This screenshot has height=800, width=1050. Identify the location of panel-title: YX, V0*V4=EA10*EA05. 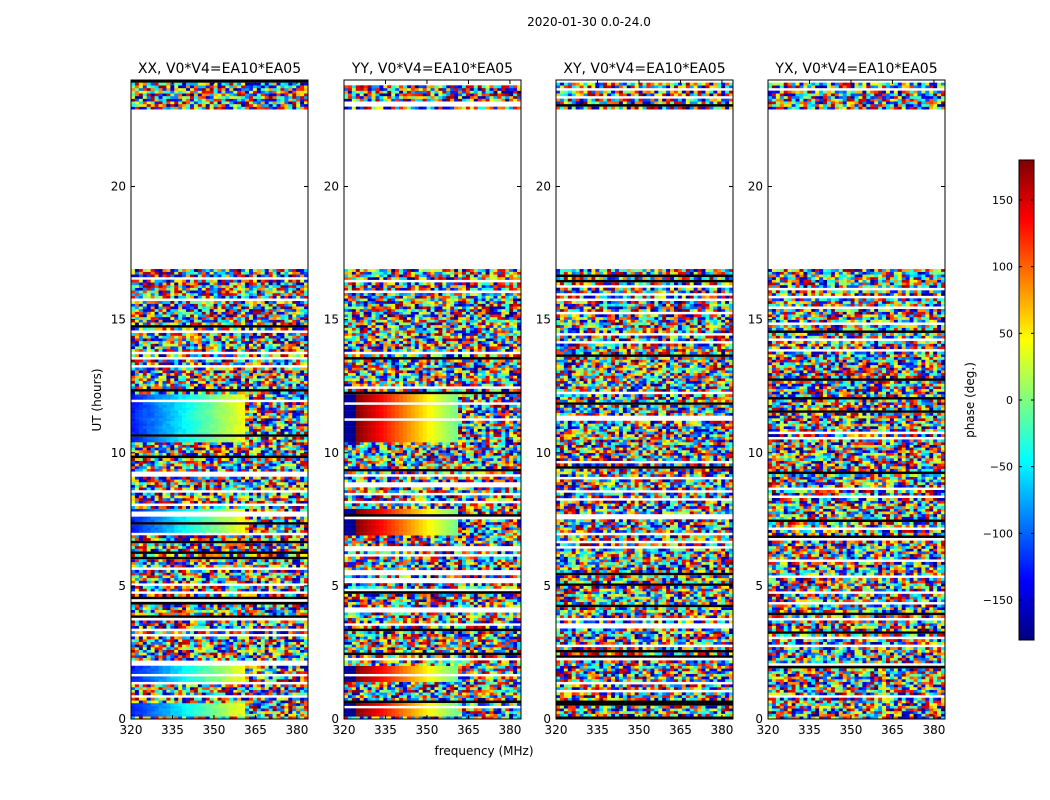
(855, 69).